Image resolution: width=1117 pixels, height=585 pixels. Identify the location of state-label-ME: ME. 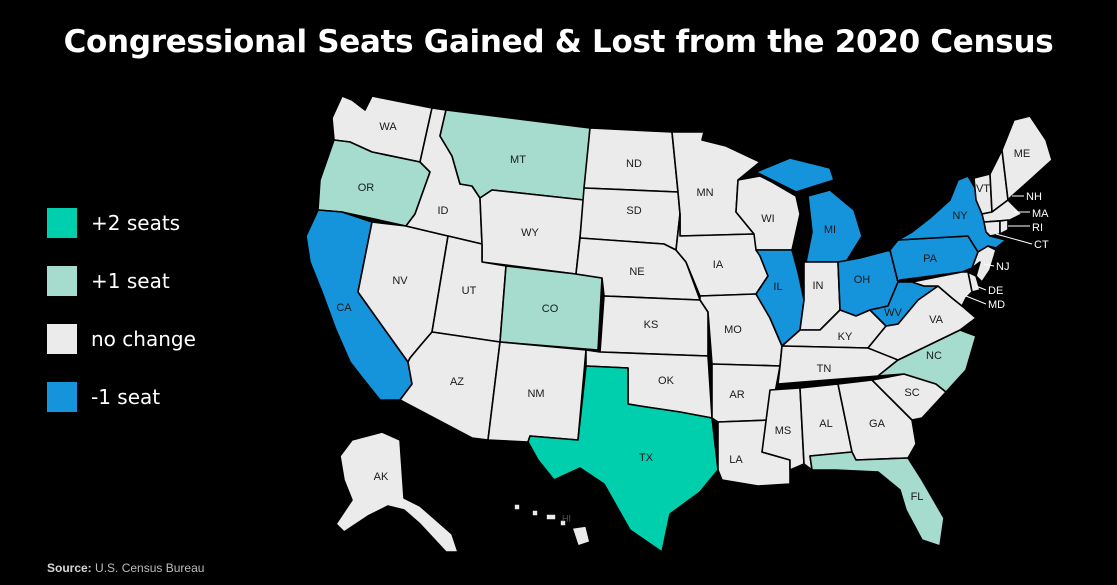
(1022, 154).